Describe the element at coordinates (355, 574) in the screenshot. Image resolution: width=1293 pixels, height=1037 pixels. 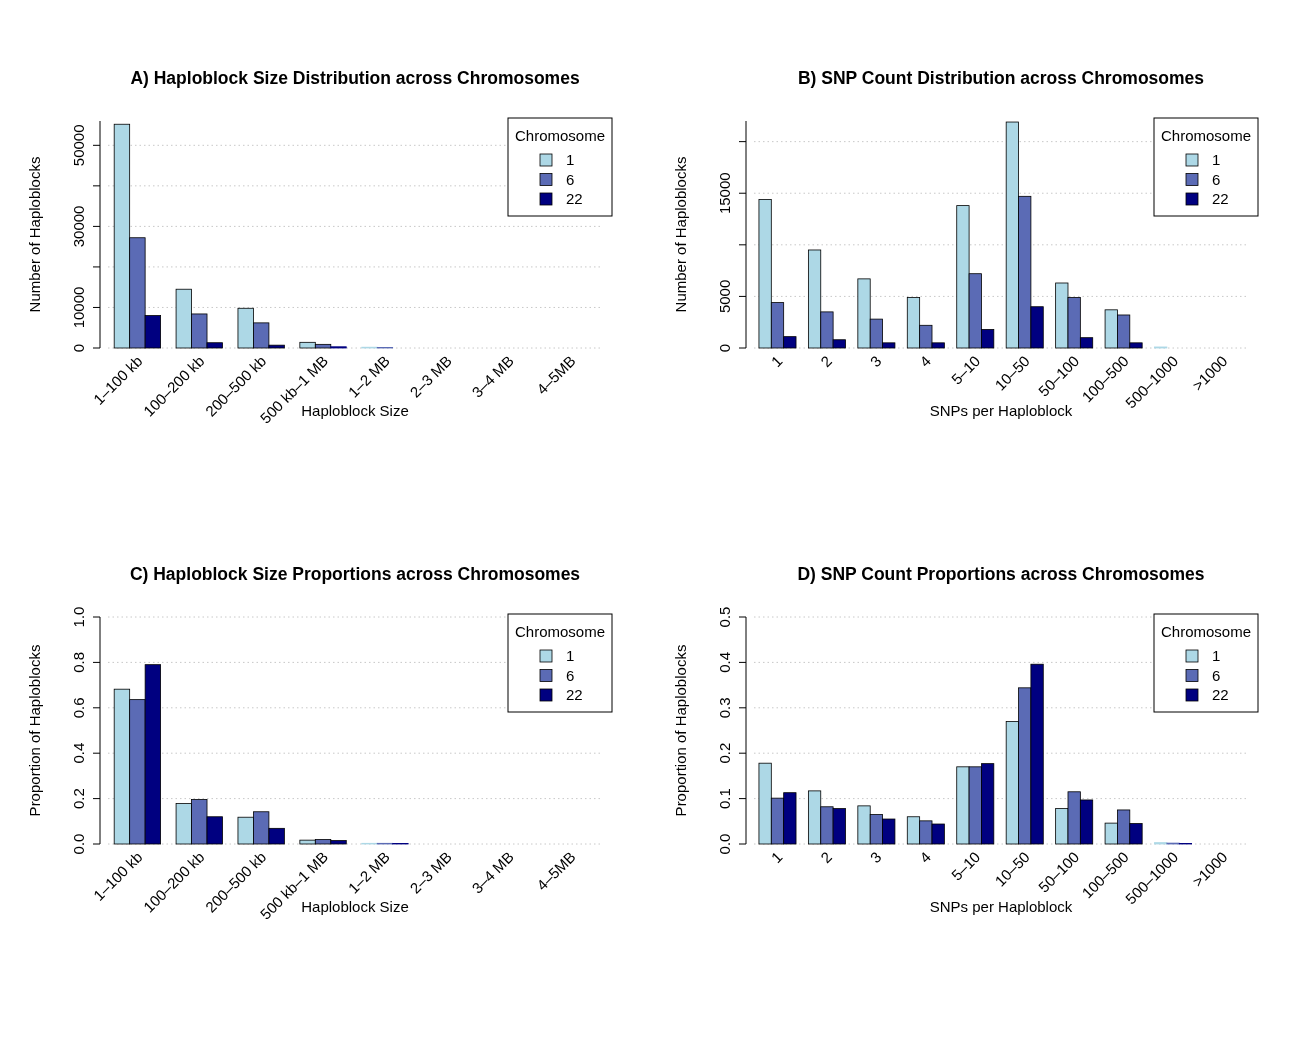
I see `chart-title: C) Haploblock Size Proportions across Chromosomes` at that location.